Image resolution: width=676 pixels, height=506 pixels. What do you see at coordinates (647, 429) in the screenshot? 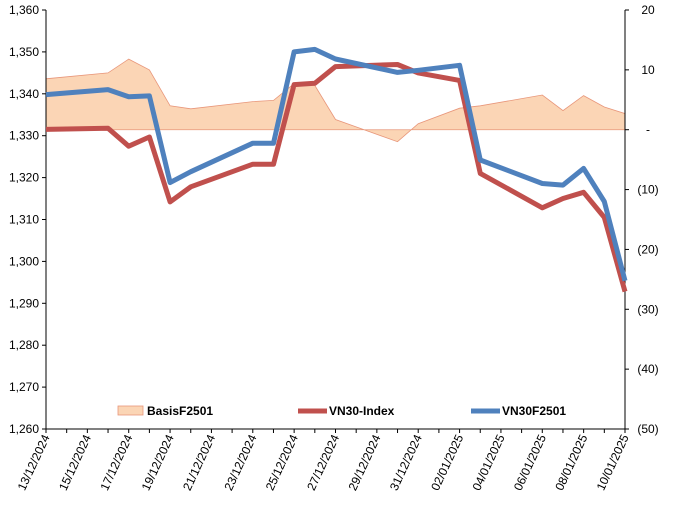
I see `y-right-tick-label: (50)` at bounding box center [647, 429].